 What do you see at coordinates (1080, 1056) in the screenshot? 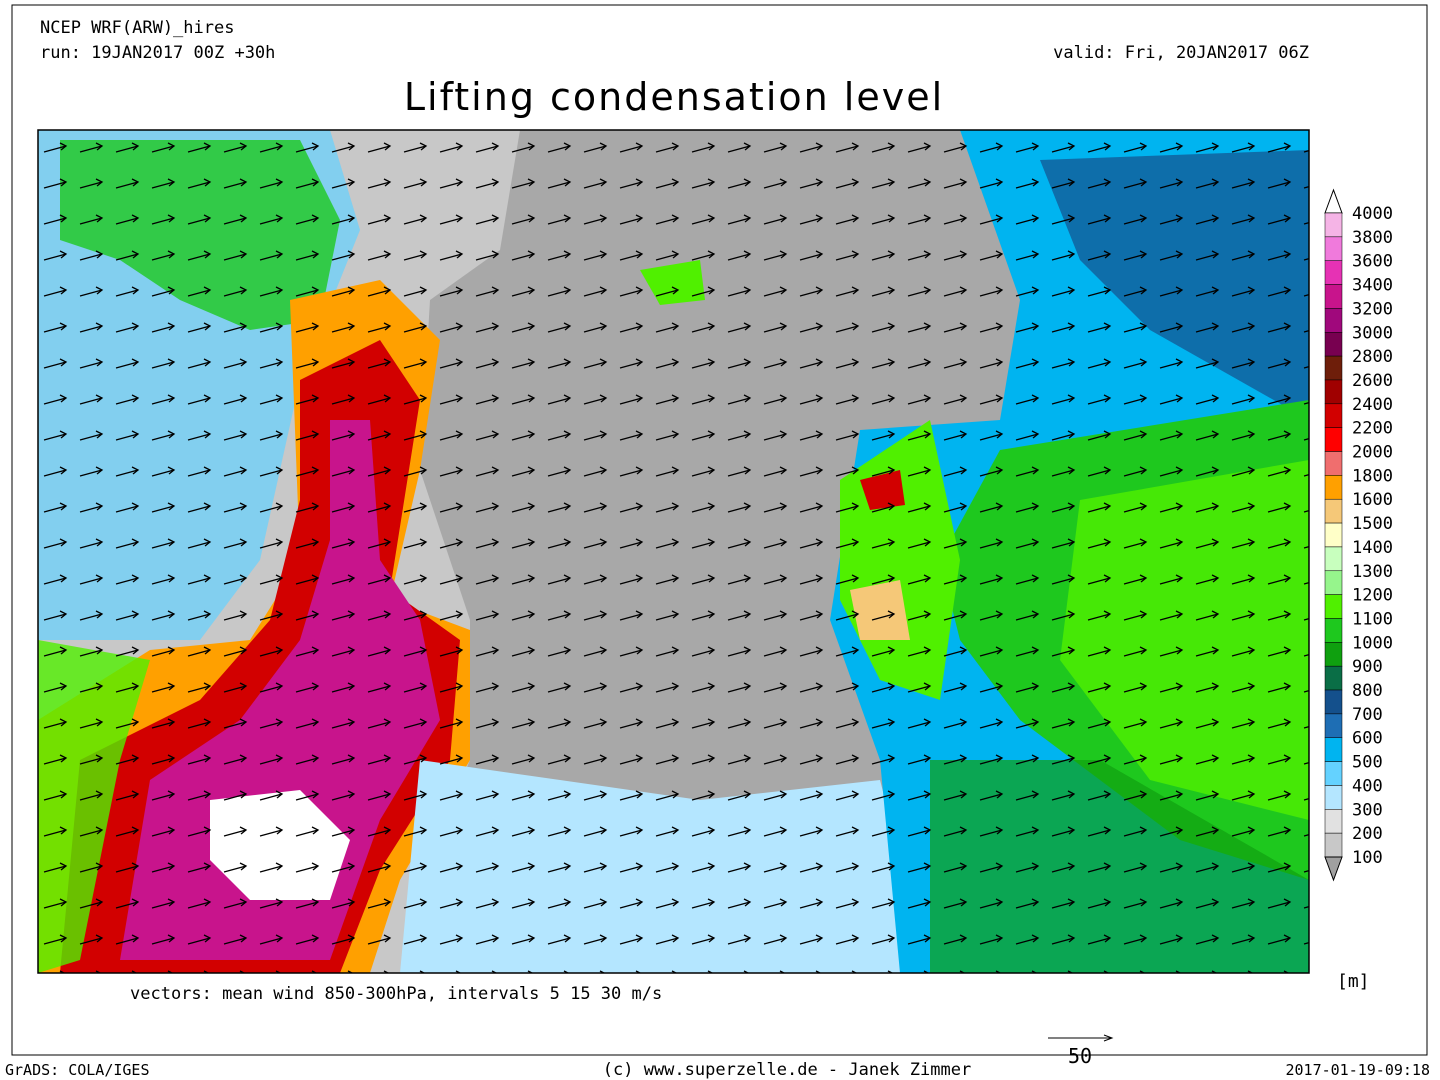
I see `reference-label: 50` at bounding box center [1080, 1056].